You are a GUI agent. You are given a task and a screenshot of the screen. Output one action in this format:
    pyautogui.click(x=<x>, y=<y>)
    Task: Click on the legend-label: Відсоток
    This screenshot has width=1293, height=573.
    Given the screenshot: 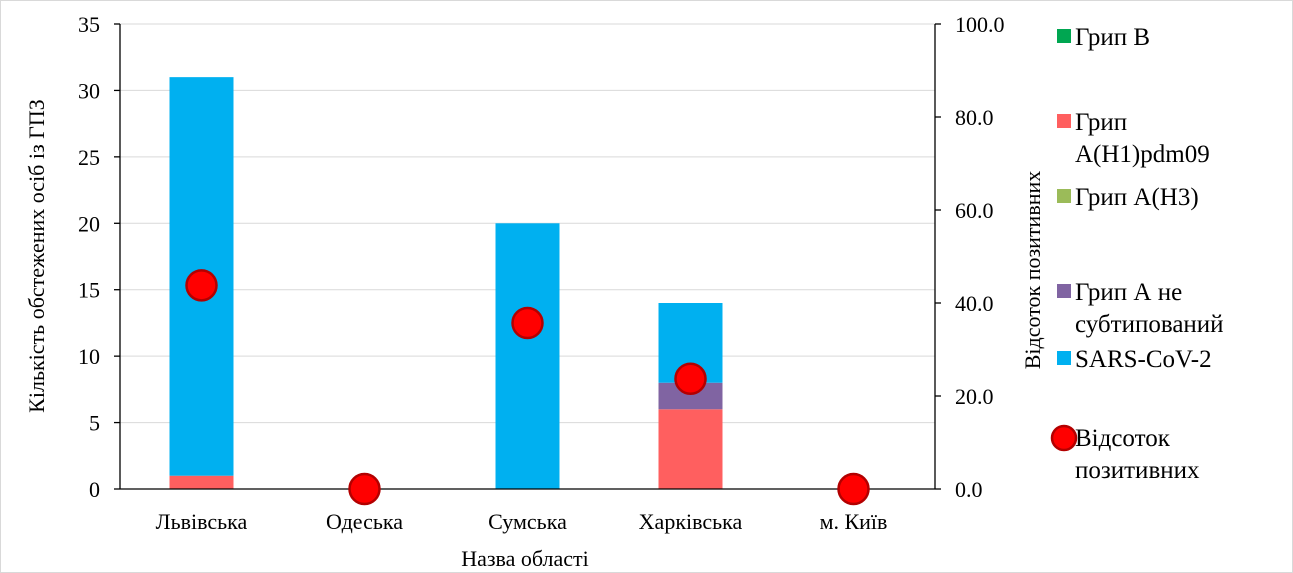 What is the action you would take?
    pyautogui.click(x=1123, y=438)
    